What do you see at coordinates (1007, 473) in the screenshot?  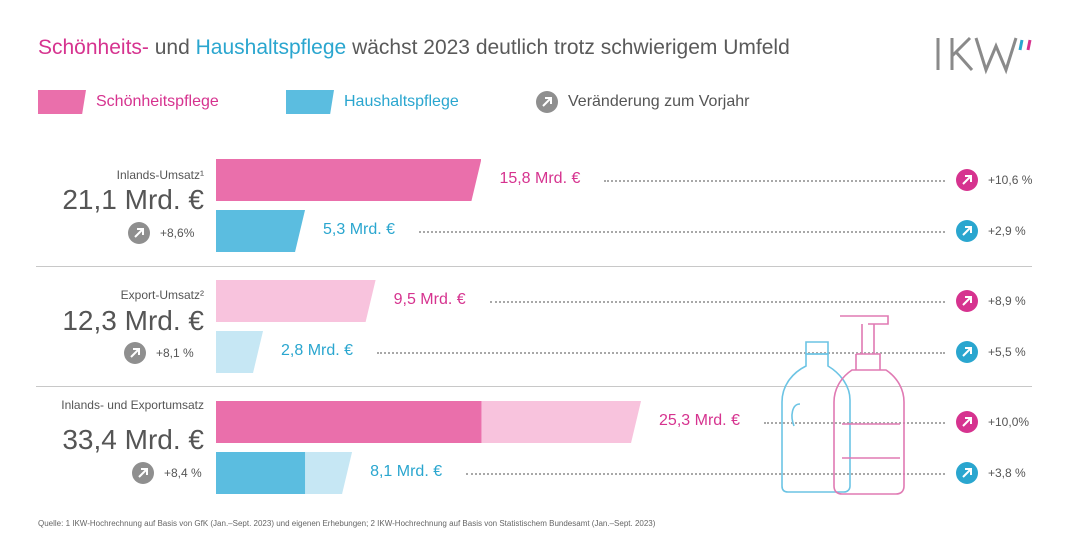 I see `bar-change-label: +3,8 %` at bounding box center [1007, 473].